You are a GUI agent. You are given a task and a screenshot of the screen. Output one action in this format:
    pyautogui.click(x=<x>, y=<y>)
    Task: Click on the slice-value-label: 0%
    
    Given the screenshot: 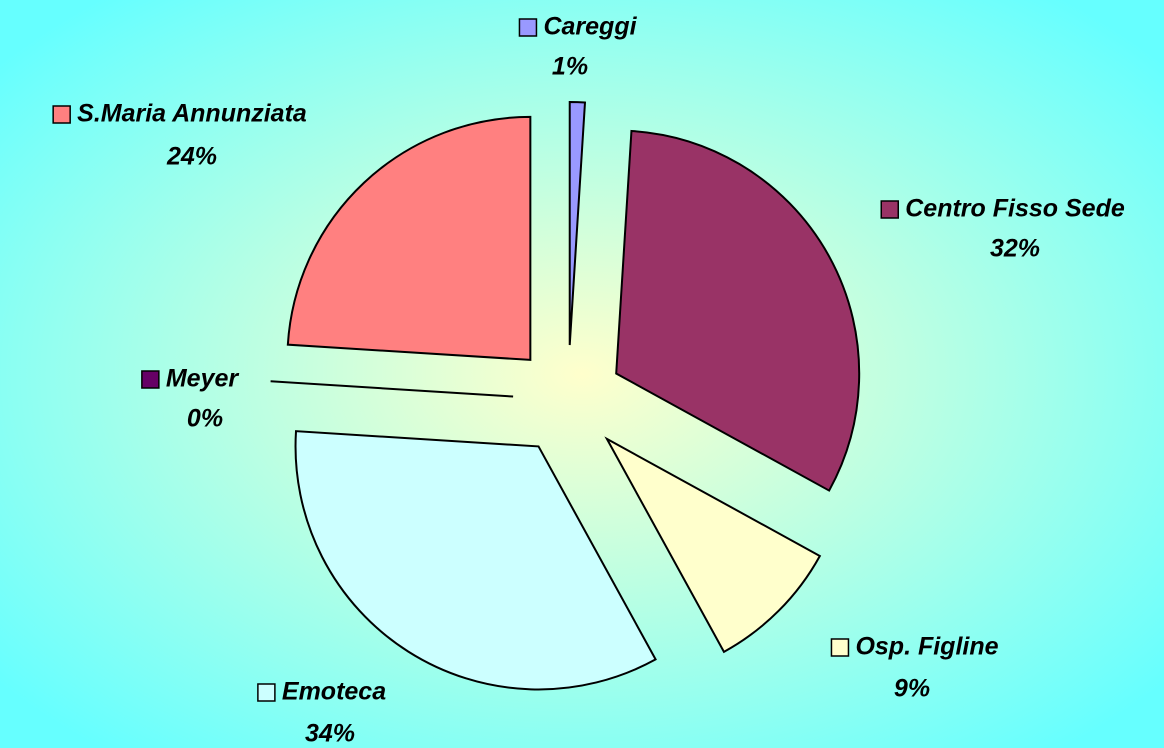 What is the action you would take?
    pyautogui.click(x=205, y=419)
    